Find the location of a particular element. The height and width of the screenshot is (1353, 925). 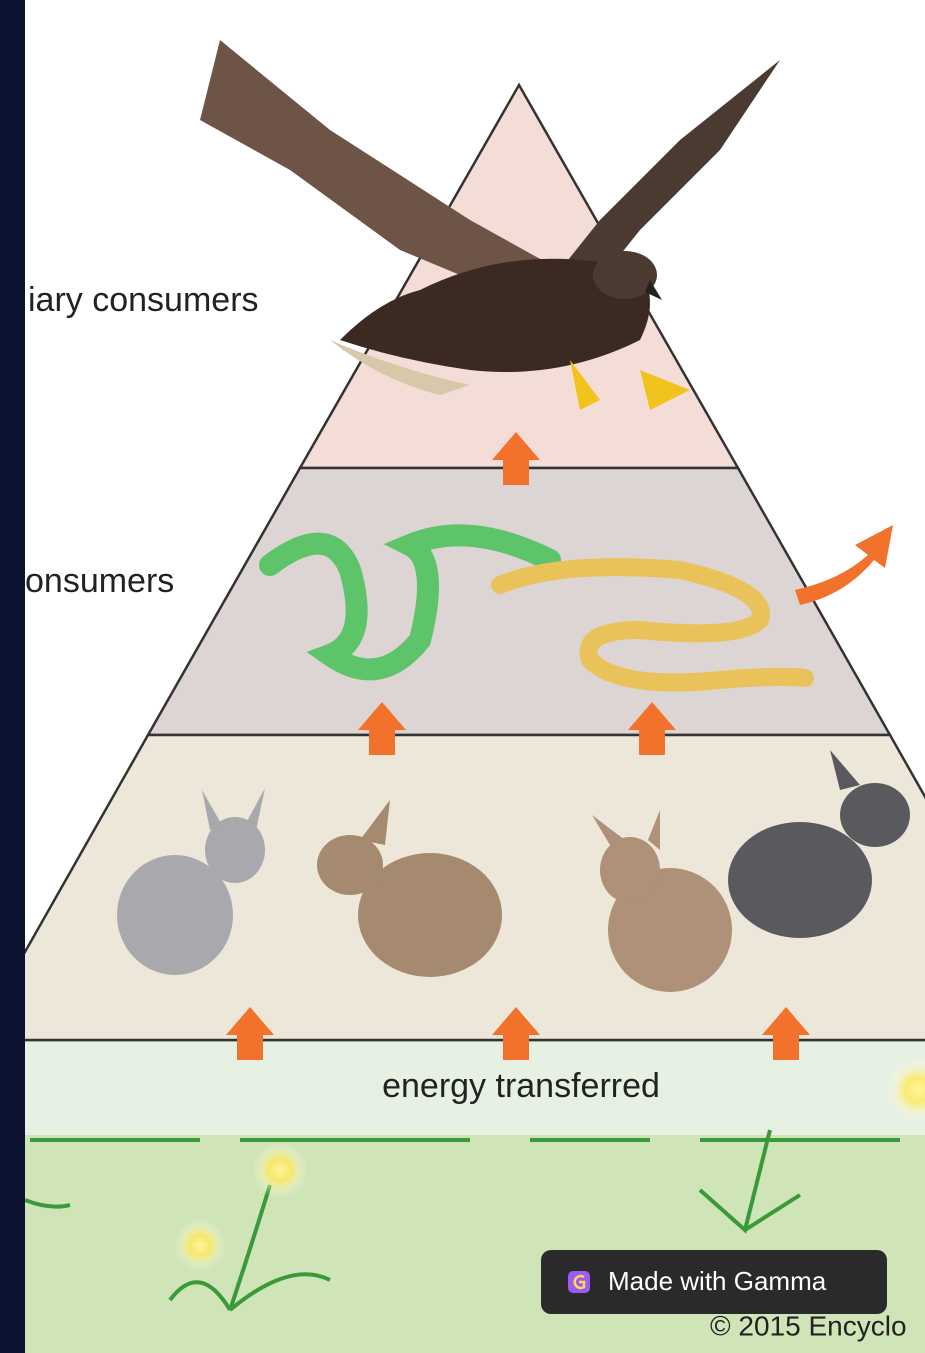

grass is located at coordinates (462, 1220).